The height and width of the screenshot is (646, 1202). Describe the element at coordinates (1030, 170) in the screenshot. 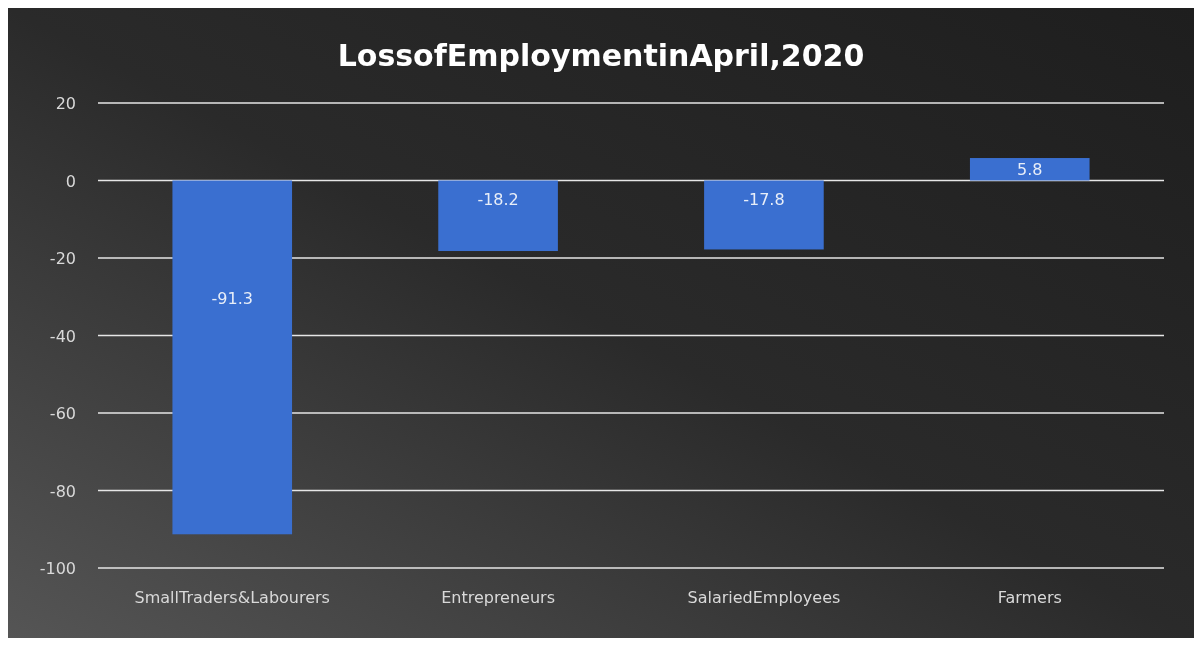

I see `data-label: 5.8` at that location.